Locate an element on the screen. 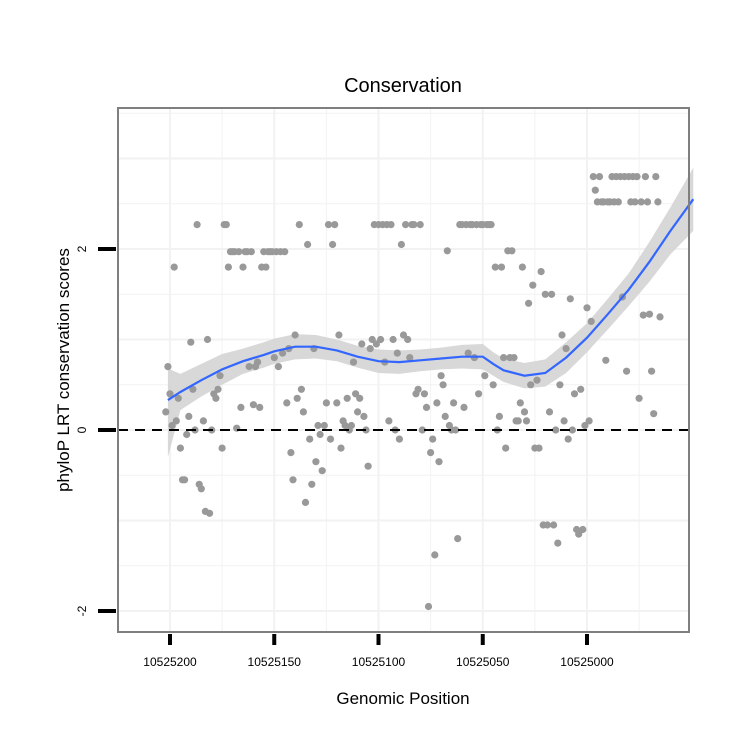 This screenshot has height=750, width=750. x-tick-label: 10525000 is located at coordinates (587, 662).